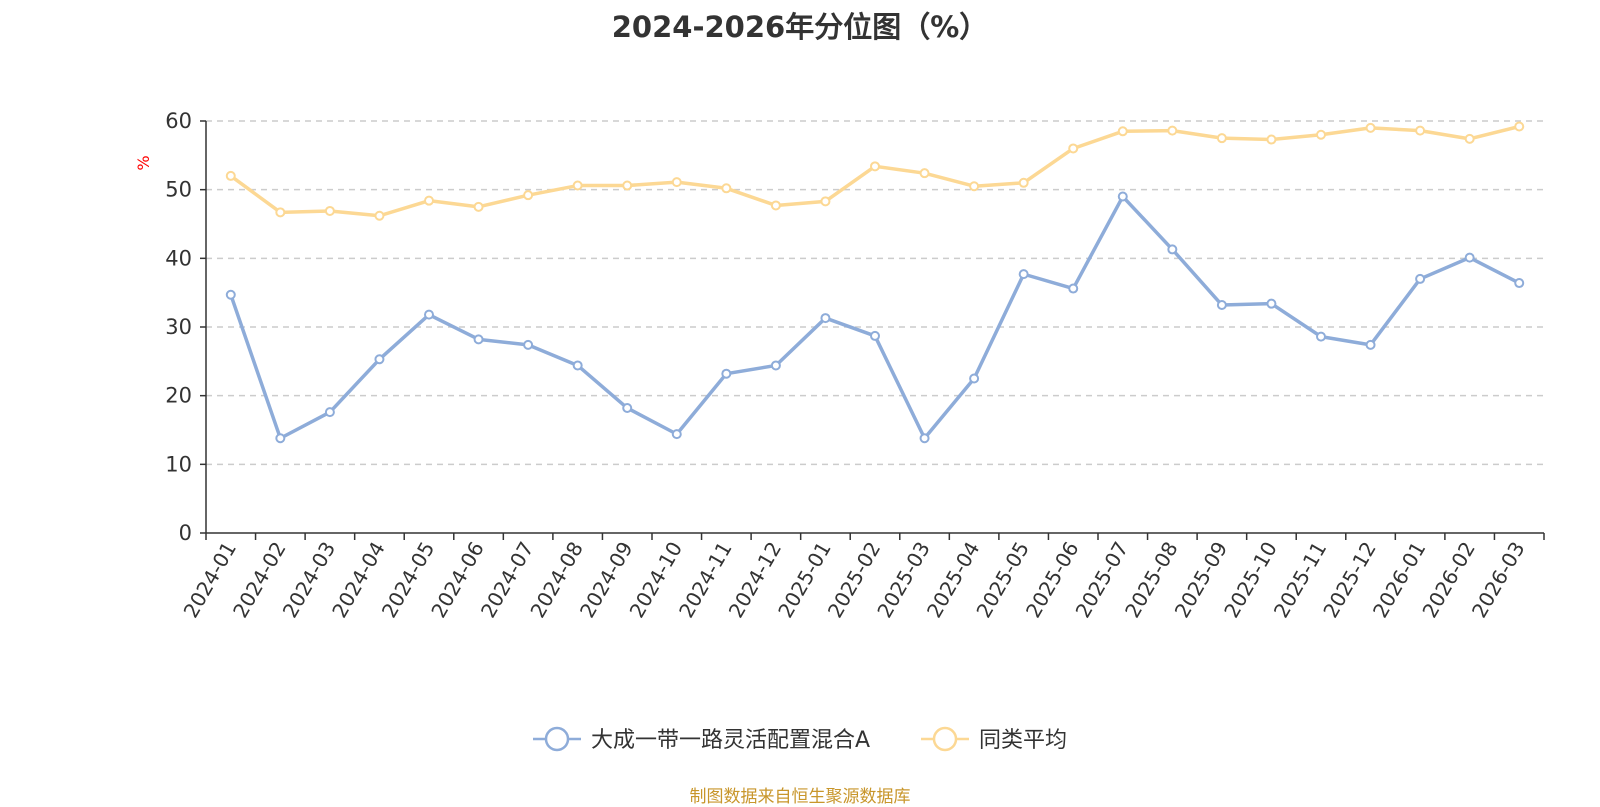 The width and height of the screenshot is (1600, 807). What do you see at coordinates (1023, 740) in the screenshot?
I see `legend-label: 同类平均` at bounding box center [1023, 740].